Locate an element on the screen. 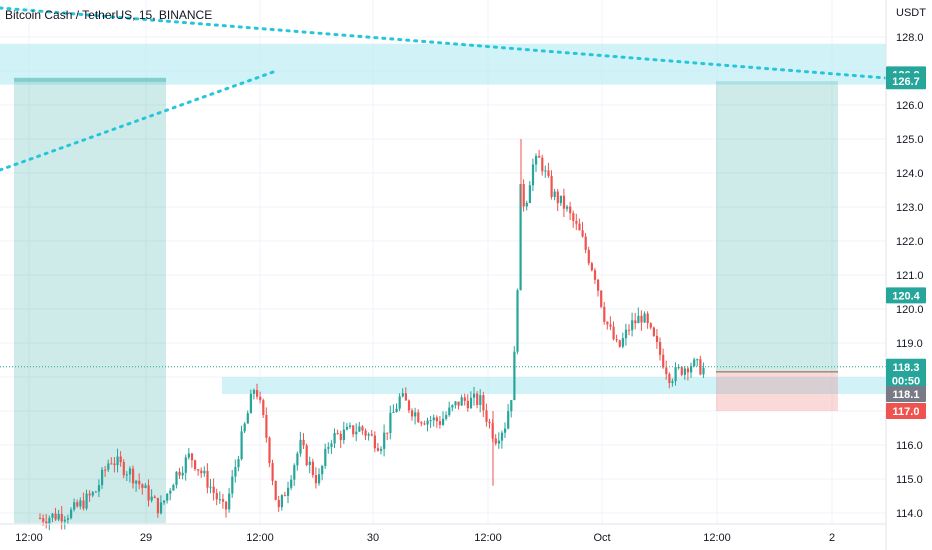 Image resolution: width=932 pixels, height=550 pixels. price-tag-label: 00:50 is located at coordinates (906, 381).